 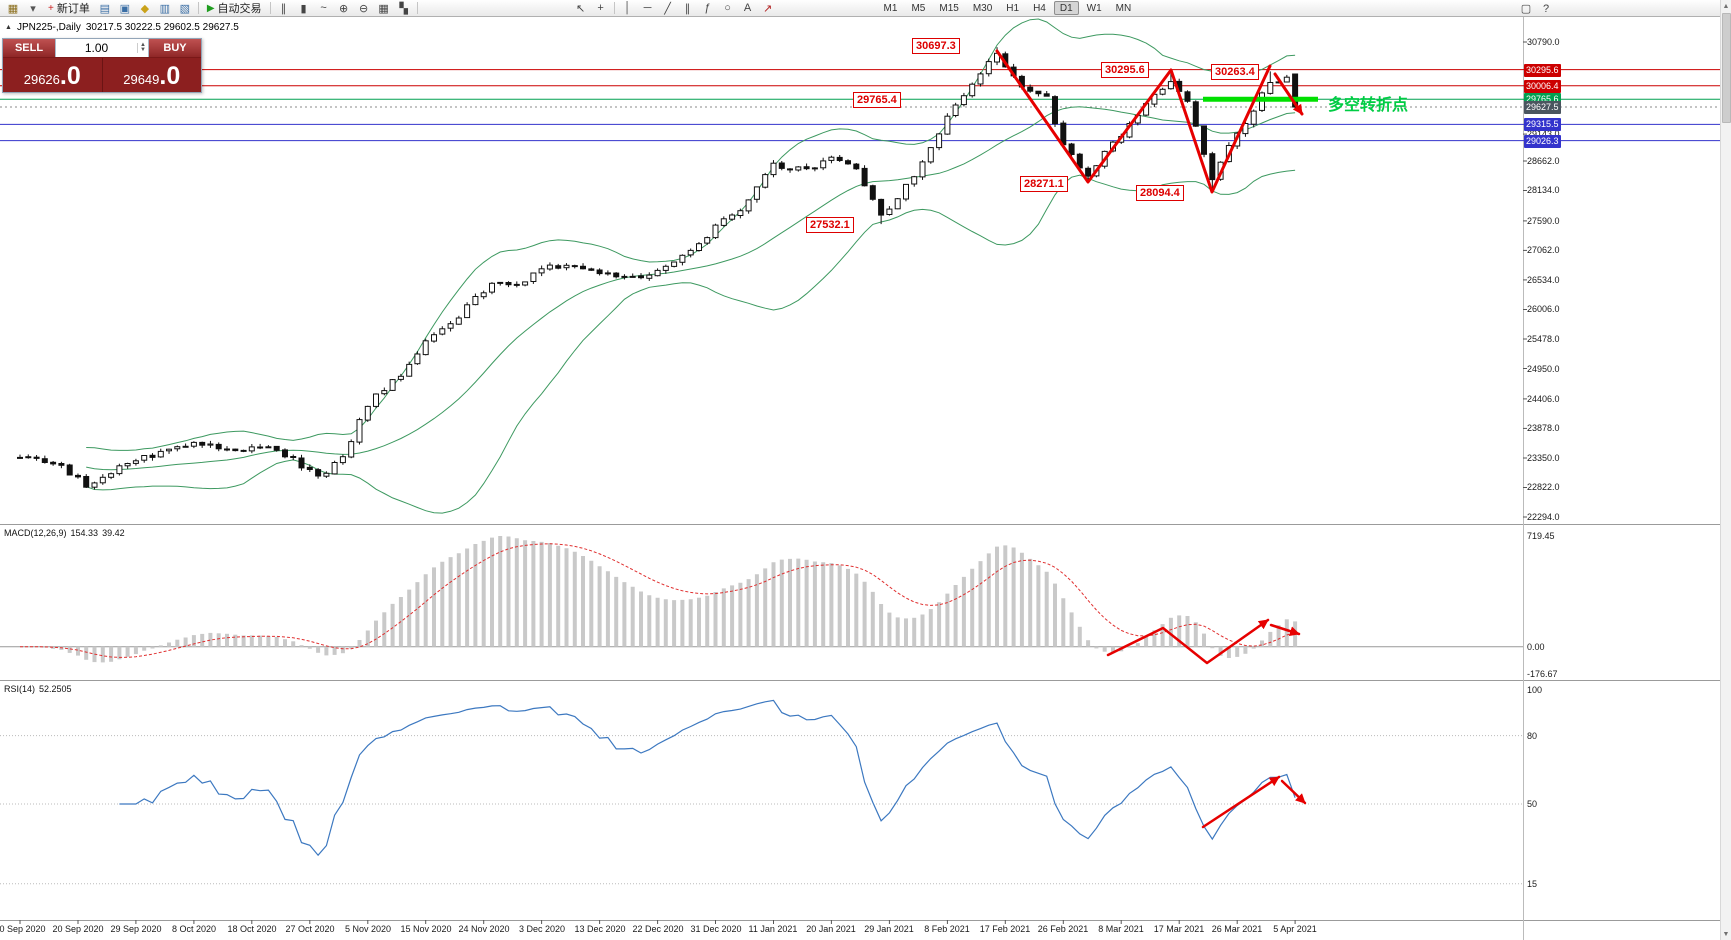 What do you see at coordinates (600, 8) in the screenshot?
I see `crosshair-icon: +` at bounding box center [600, 8].